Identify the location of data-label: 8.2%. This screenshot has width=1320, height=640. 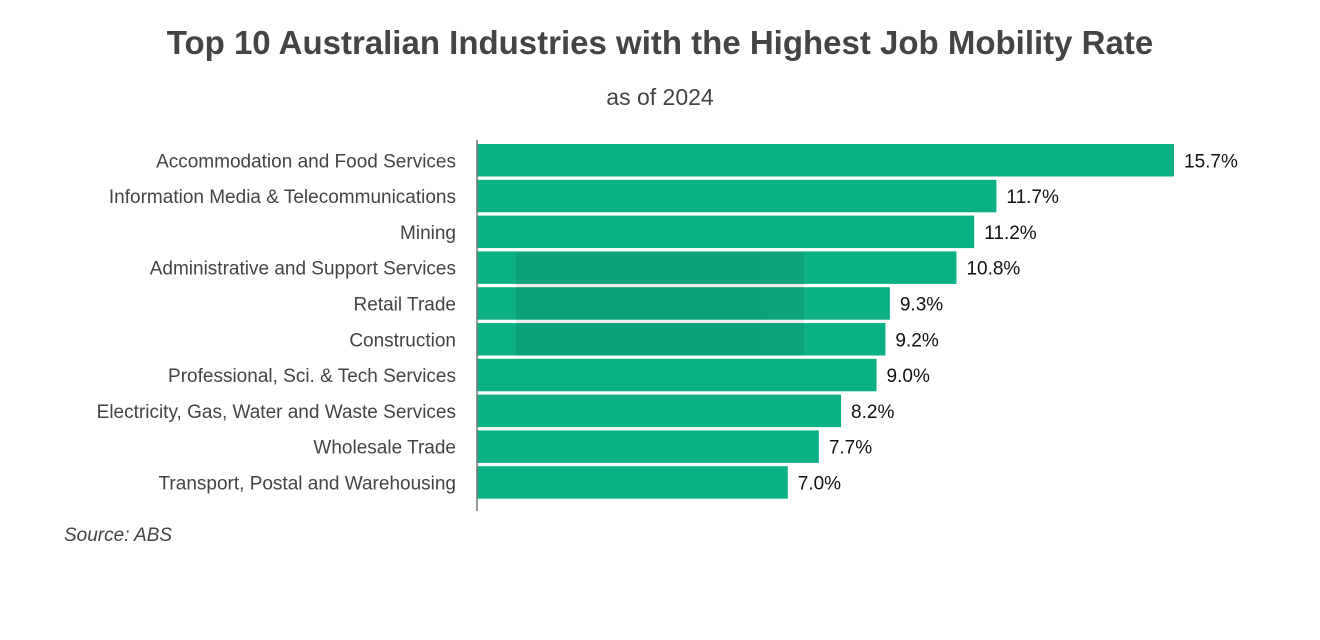
(872, 412).